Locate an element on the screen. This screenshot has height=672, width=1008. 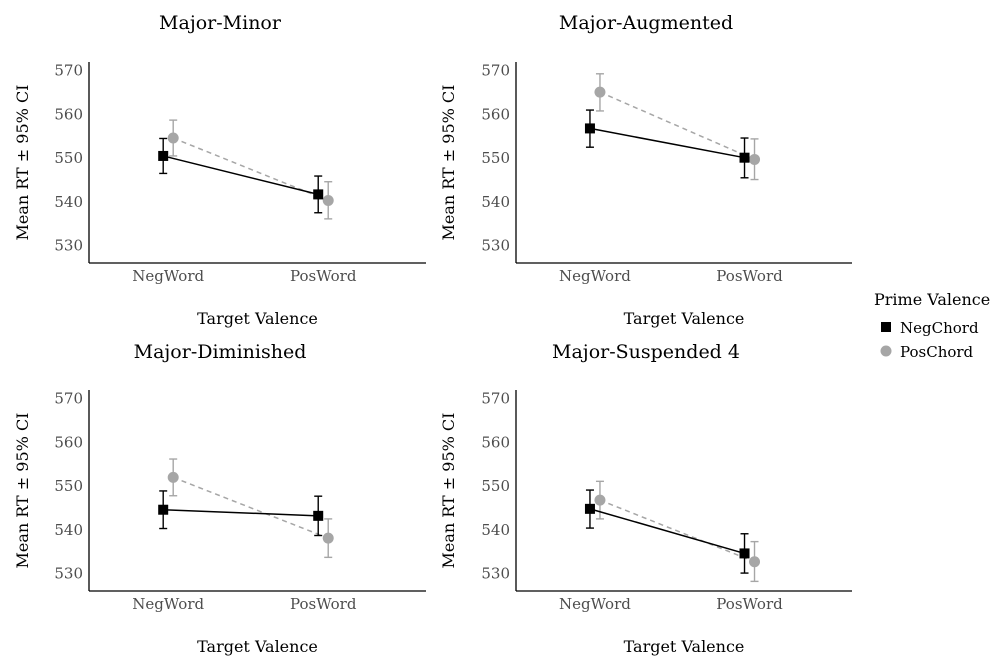
legend-key-negchord is located at coordinates (886, 327).